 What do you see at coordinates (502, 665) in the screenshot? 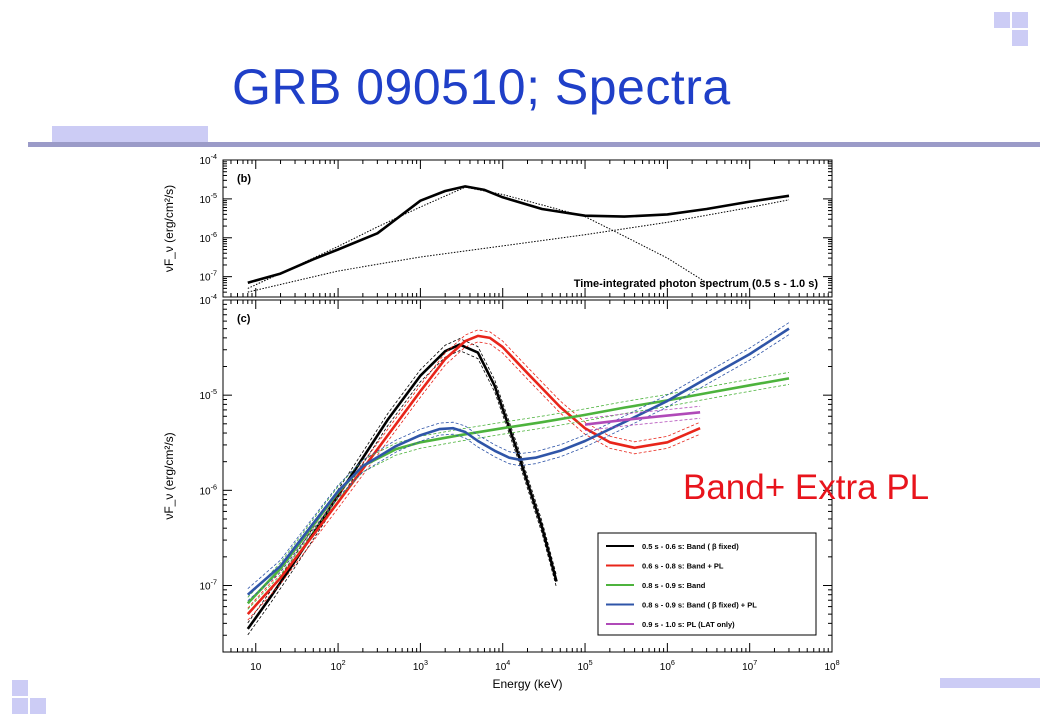
I see `x-tick-label: 10⁴` at bounding box center [502, 665].